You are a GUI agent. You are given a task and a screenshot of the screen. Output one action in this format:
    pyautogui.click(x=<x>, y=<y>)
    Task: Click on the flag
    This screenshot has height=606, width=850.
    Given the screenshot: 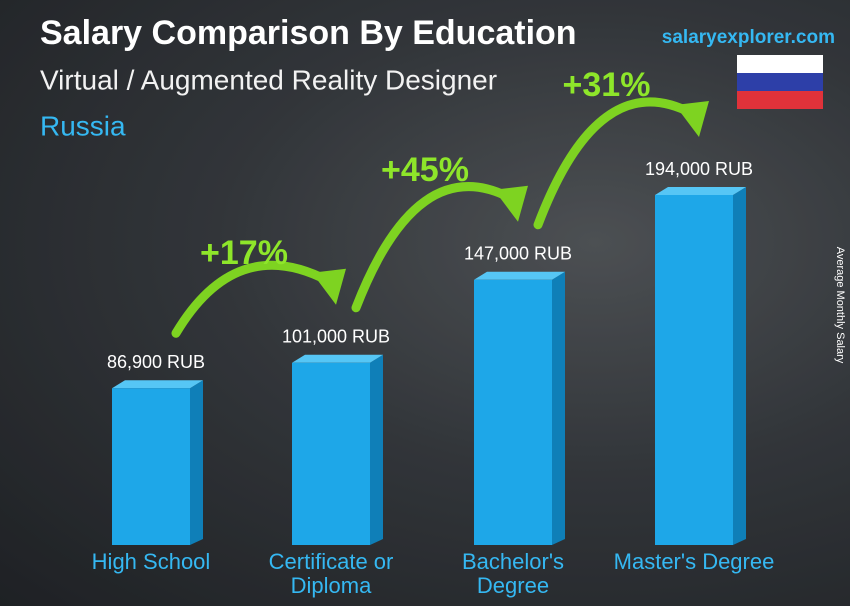 What is the action you would take?
    pyautogui.click(x=780, y=82)
    